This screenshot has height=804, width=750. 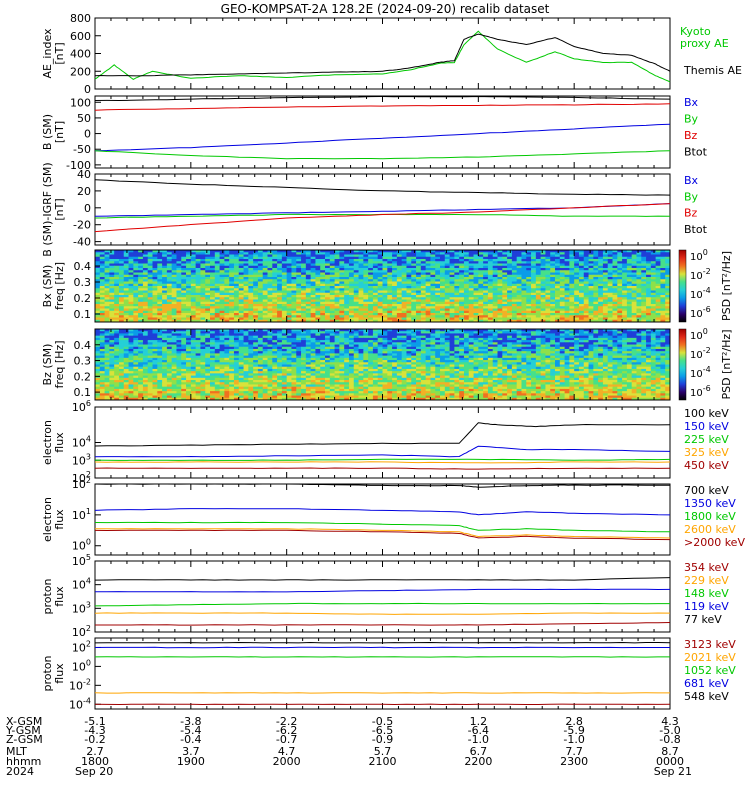 What do you see at coordinates (80, 71) in the screenshot?
I see `y-tick-label: 200` at bounding box center [80, 71].